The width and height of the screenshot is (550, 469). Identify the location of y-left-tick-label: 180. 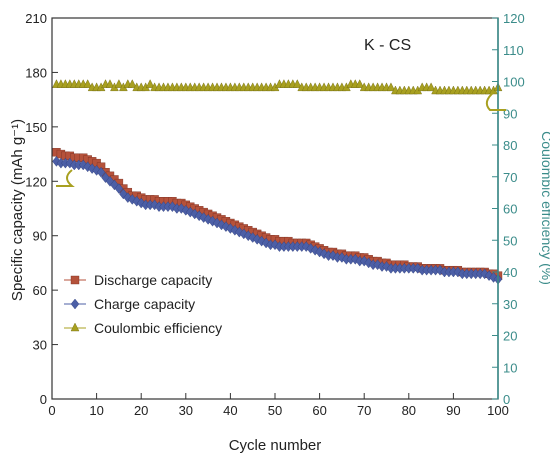
(36, 72).